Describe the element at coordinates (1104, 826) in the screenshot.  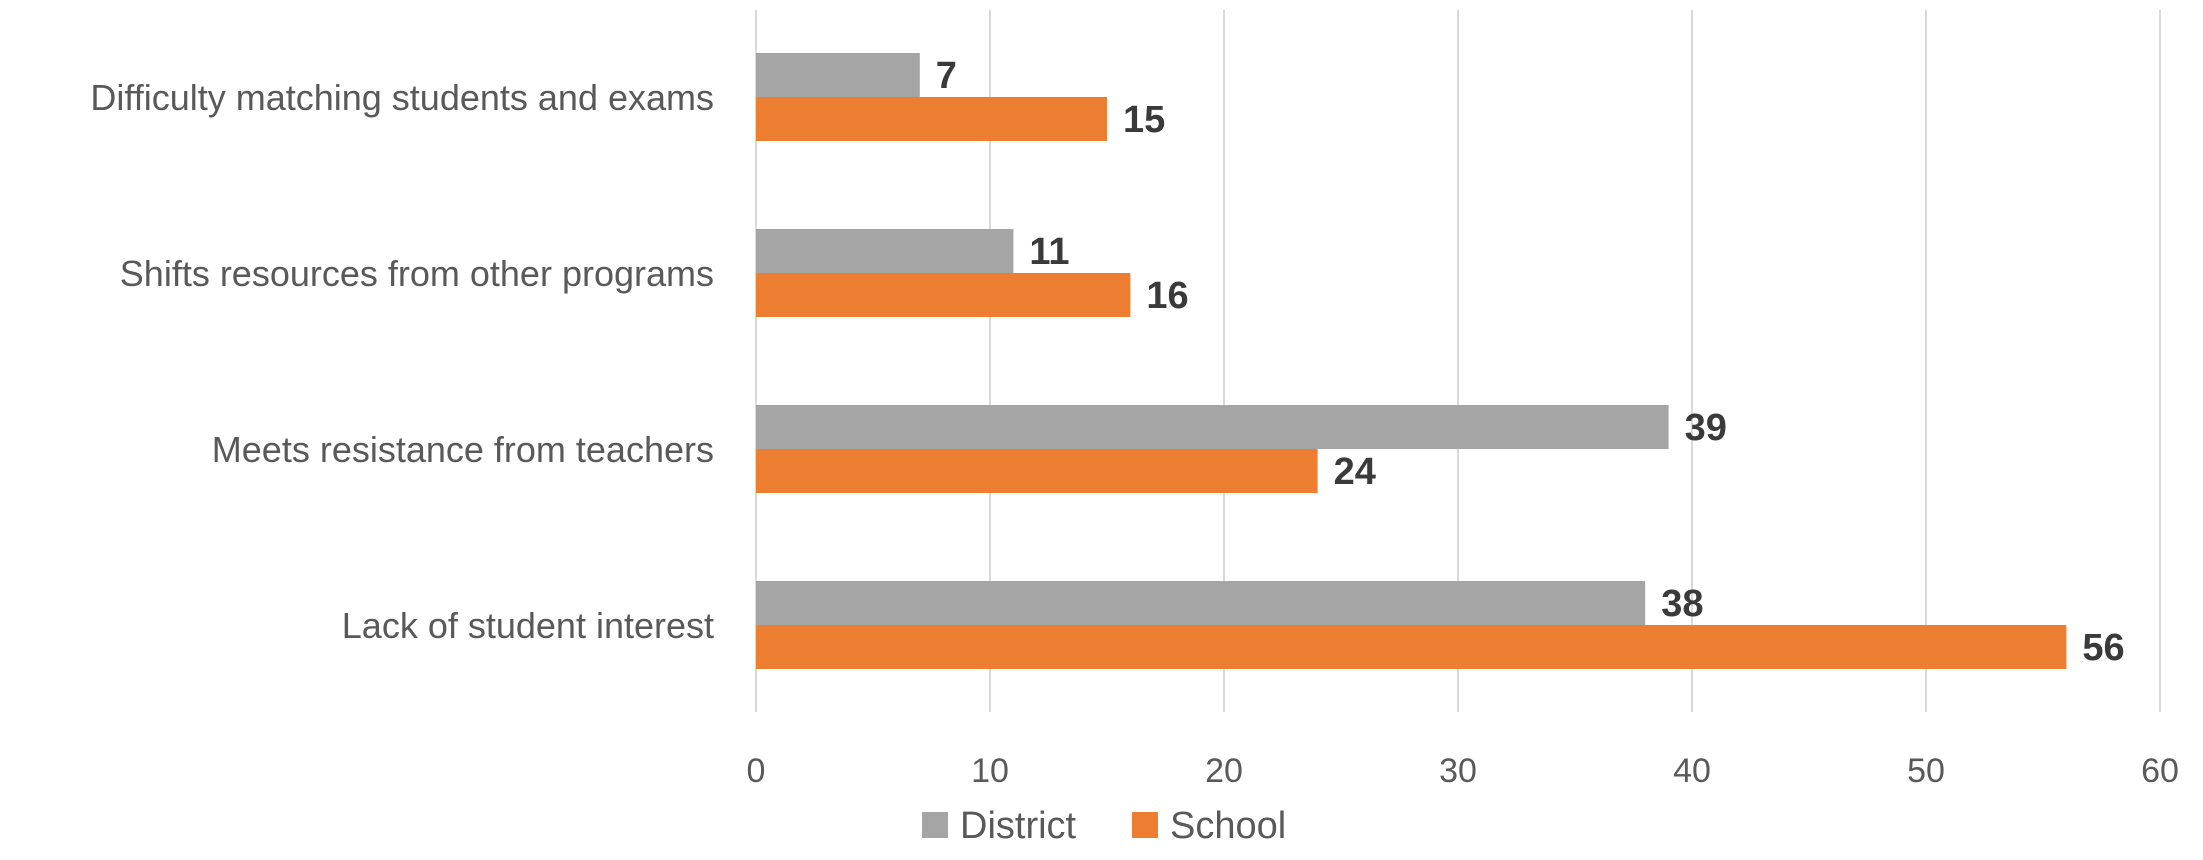
I see `legend: District School` at that location.